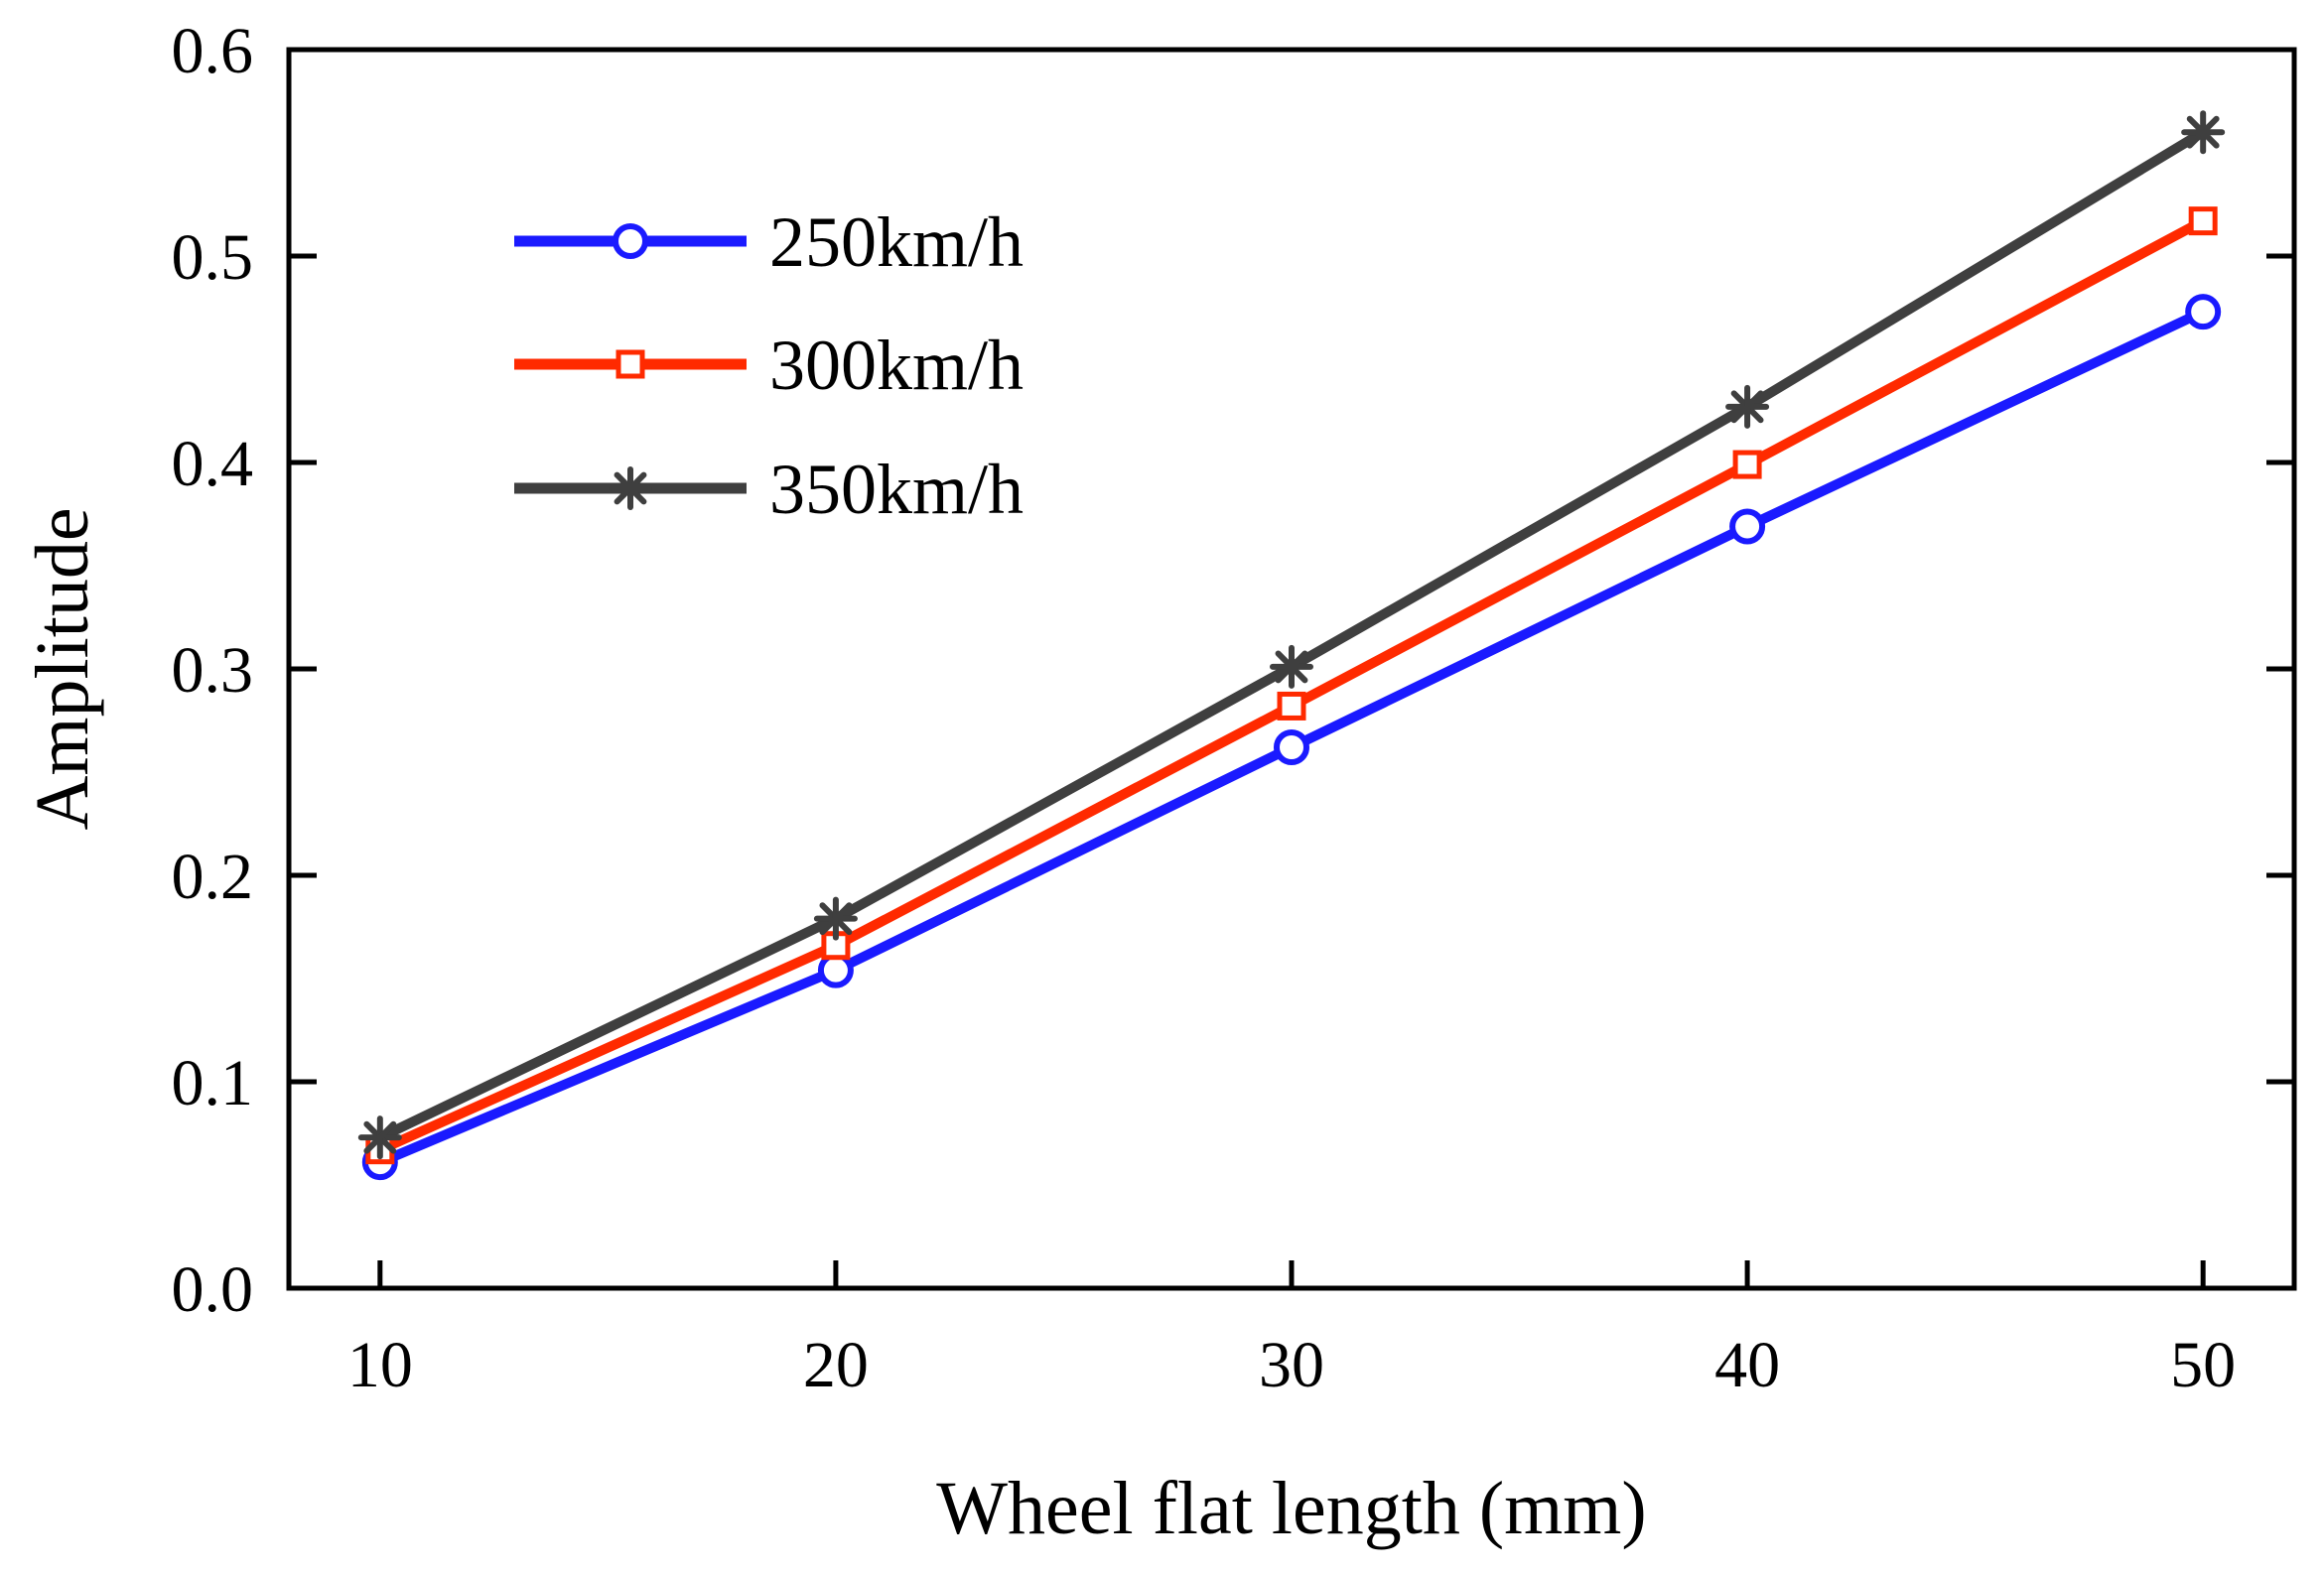 The height and width of the screenshot is (1575, 2324). Describe the element at coordinates (897, 242) in the screenshot. I see `legend-label: 250km/h` at that location.